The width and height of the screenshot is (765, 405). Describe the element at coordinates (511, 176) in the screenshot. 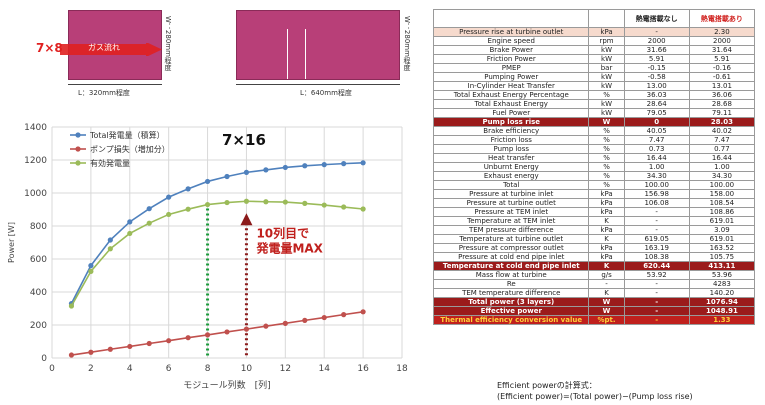

I see `table-cell-label: Exhaust energy` at that location.